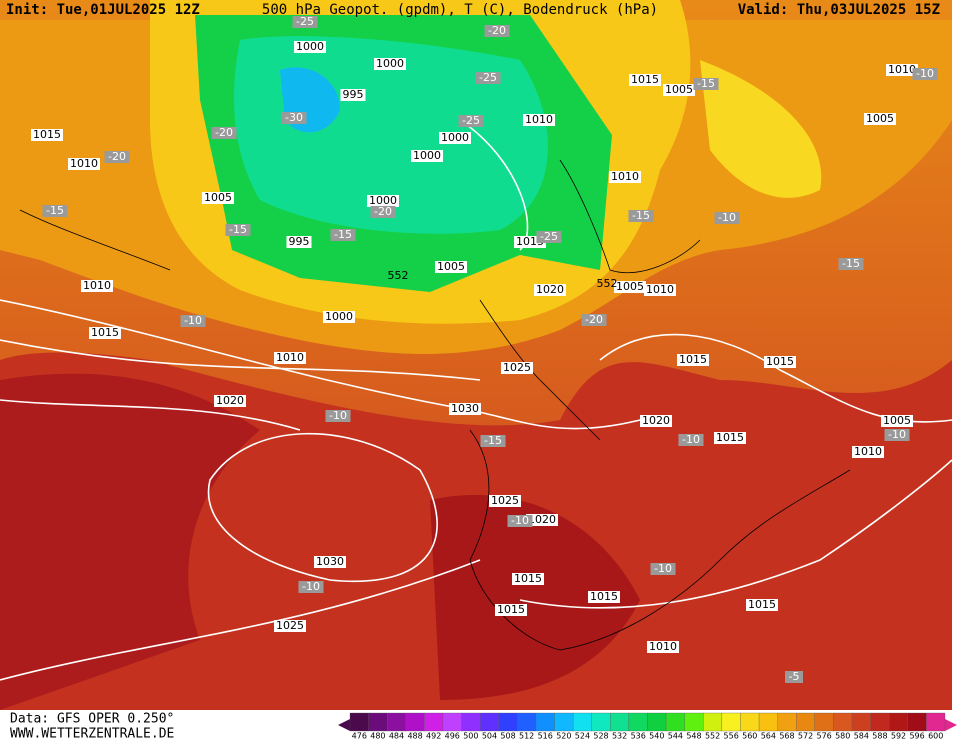  Describe the element at coordinates (619, 736) in the screenshot. I see `scale-label: 532` at that location.